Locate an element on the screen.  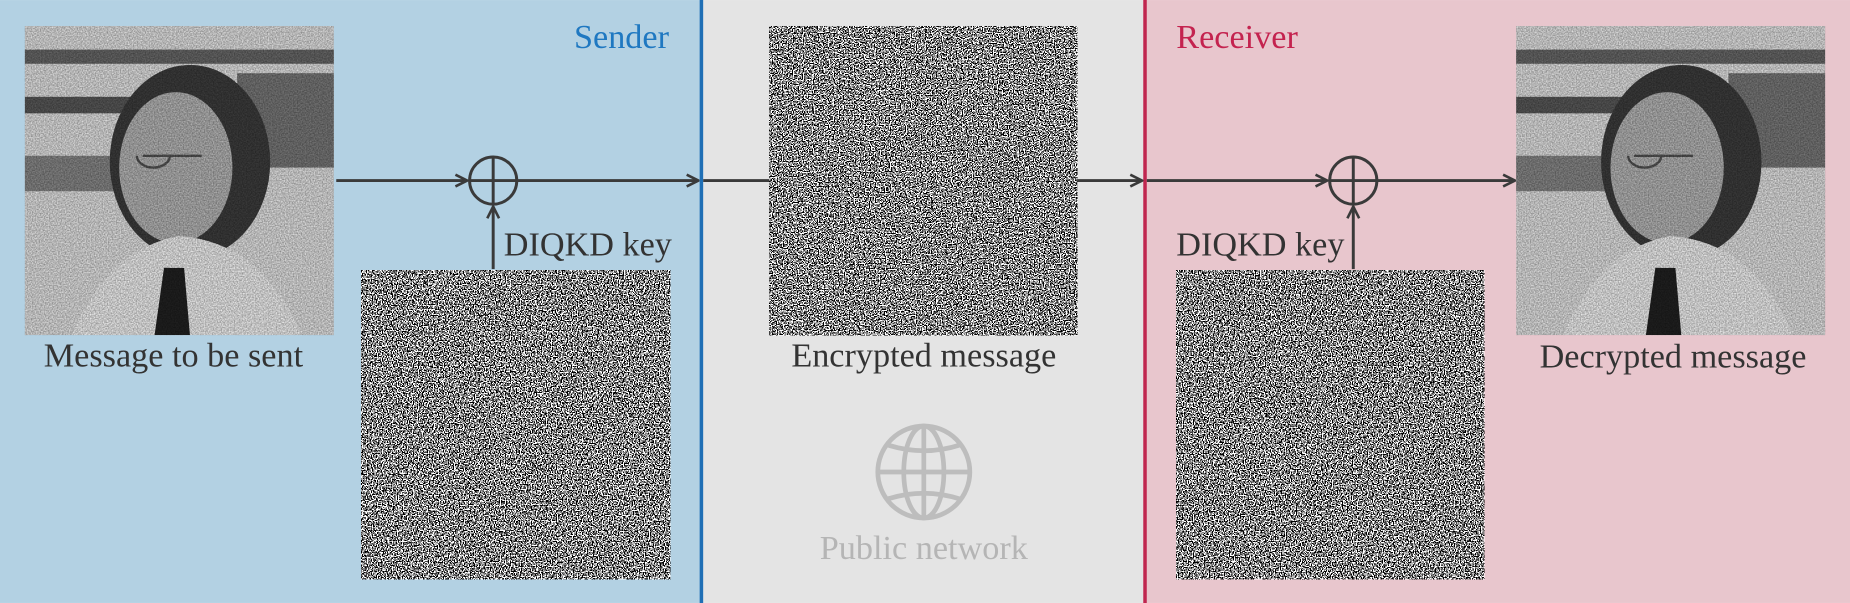
receiver-label: Receiver is located at coordinates (1237, 37).